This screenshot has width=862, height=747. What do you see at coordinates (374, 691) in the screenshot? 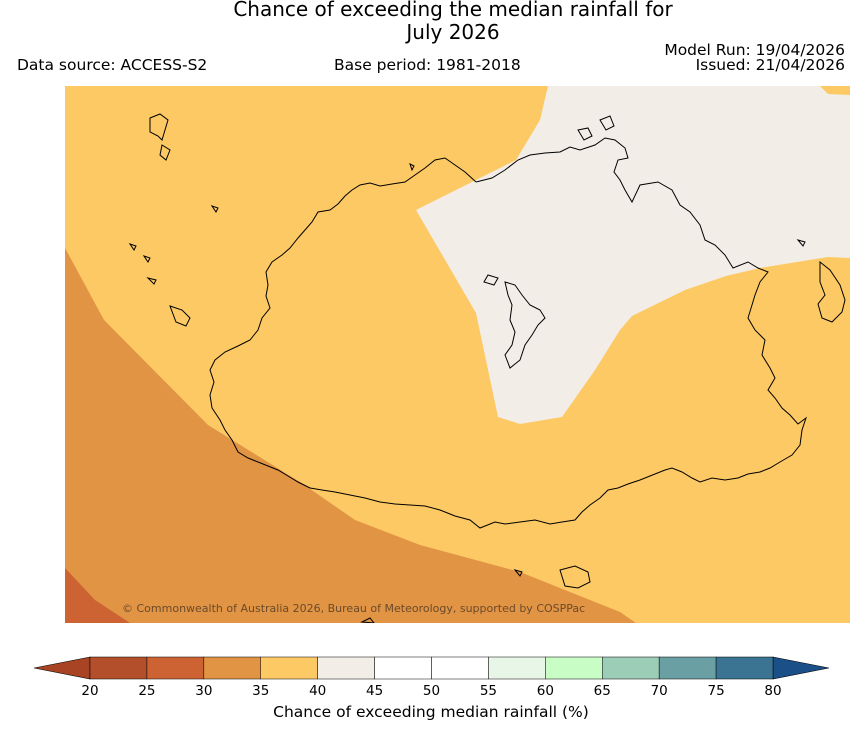
I see `colorbar-tick-label: 45` at bounding box center [374, 691].